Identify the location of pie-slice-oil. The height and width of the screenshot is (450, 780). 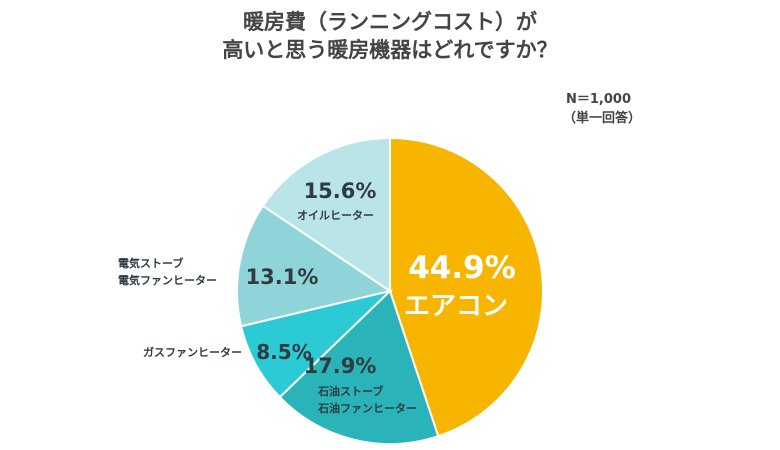
(326, 214).